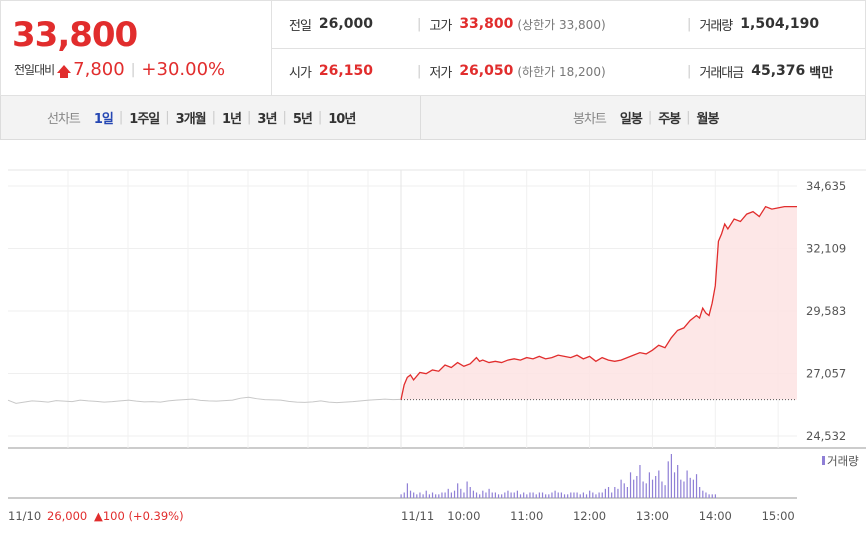  I want to click on y-tick-label: 24,532, so click(826, 436).